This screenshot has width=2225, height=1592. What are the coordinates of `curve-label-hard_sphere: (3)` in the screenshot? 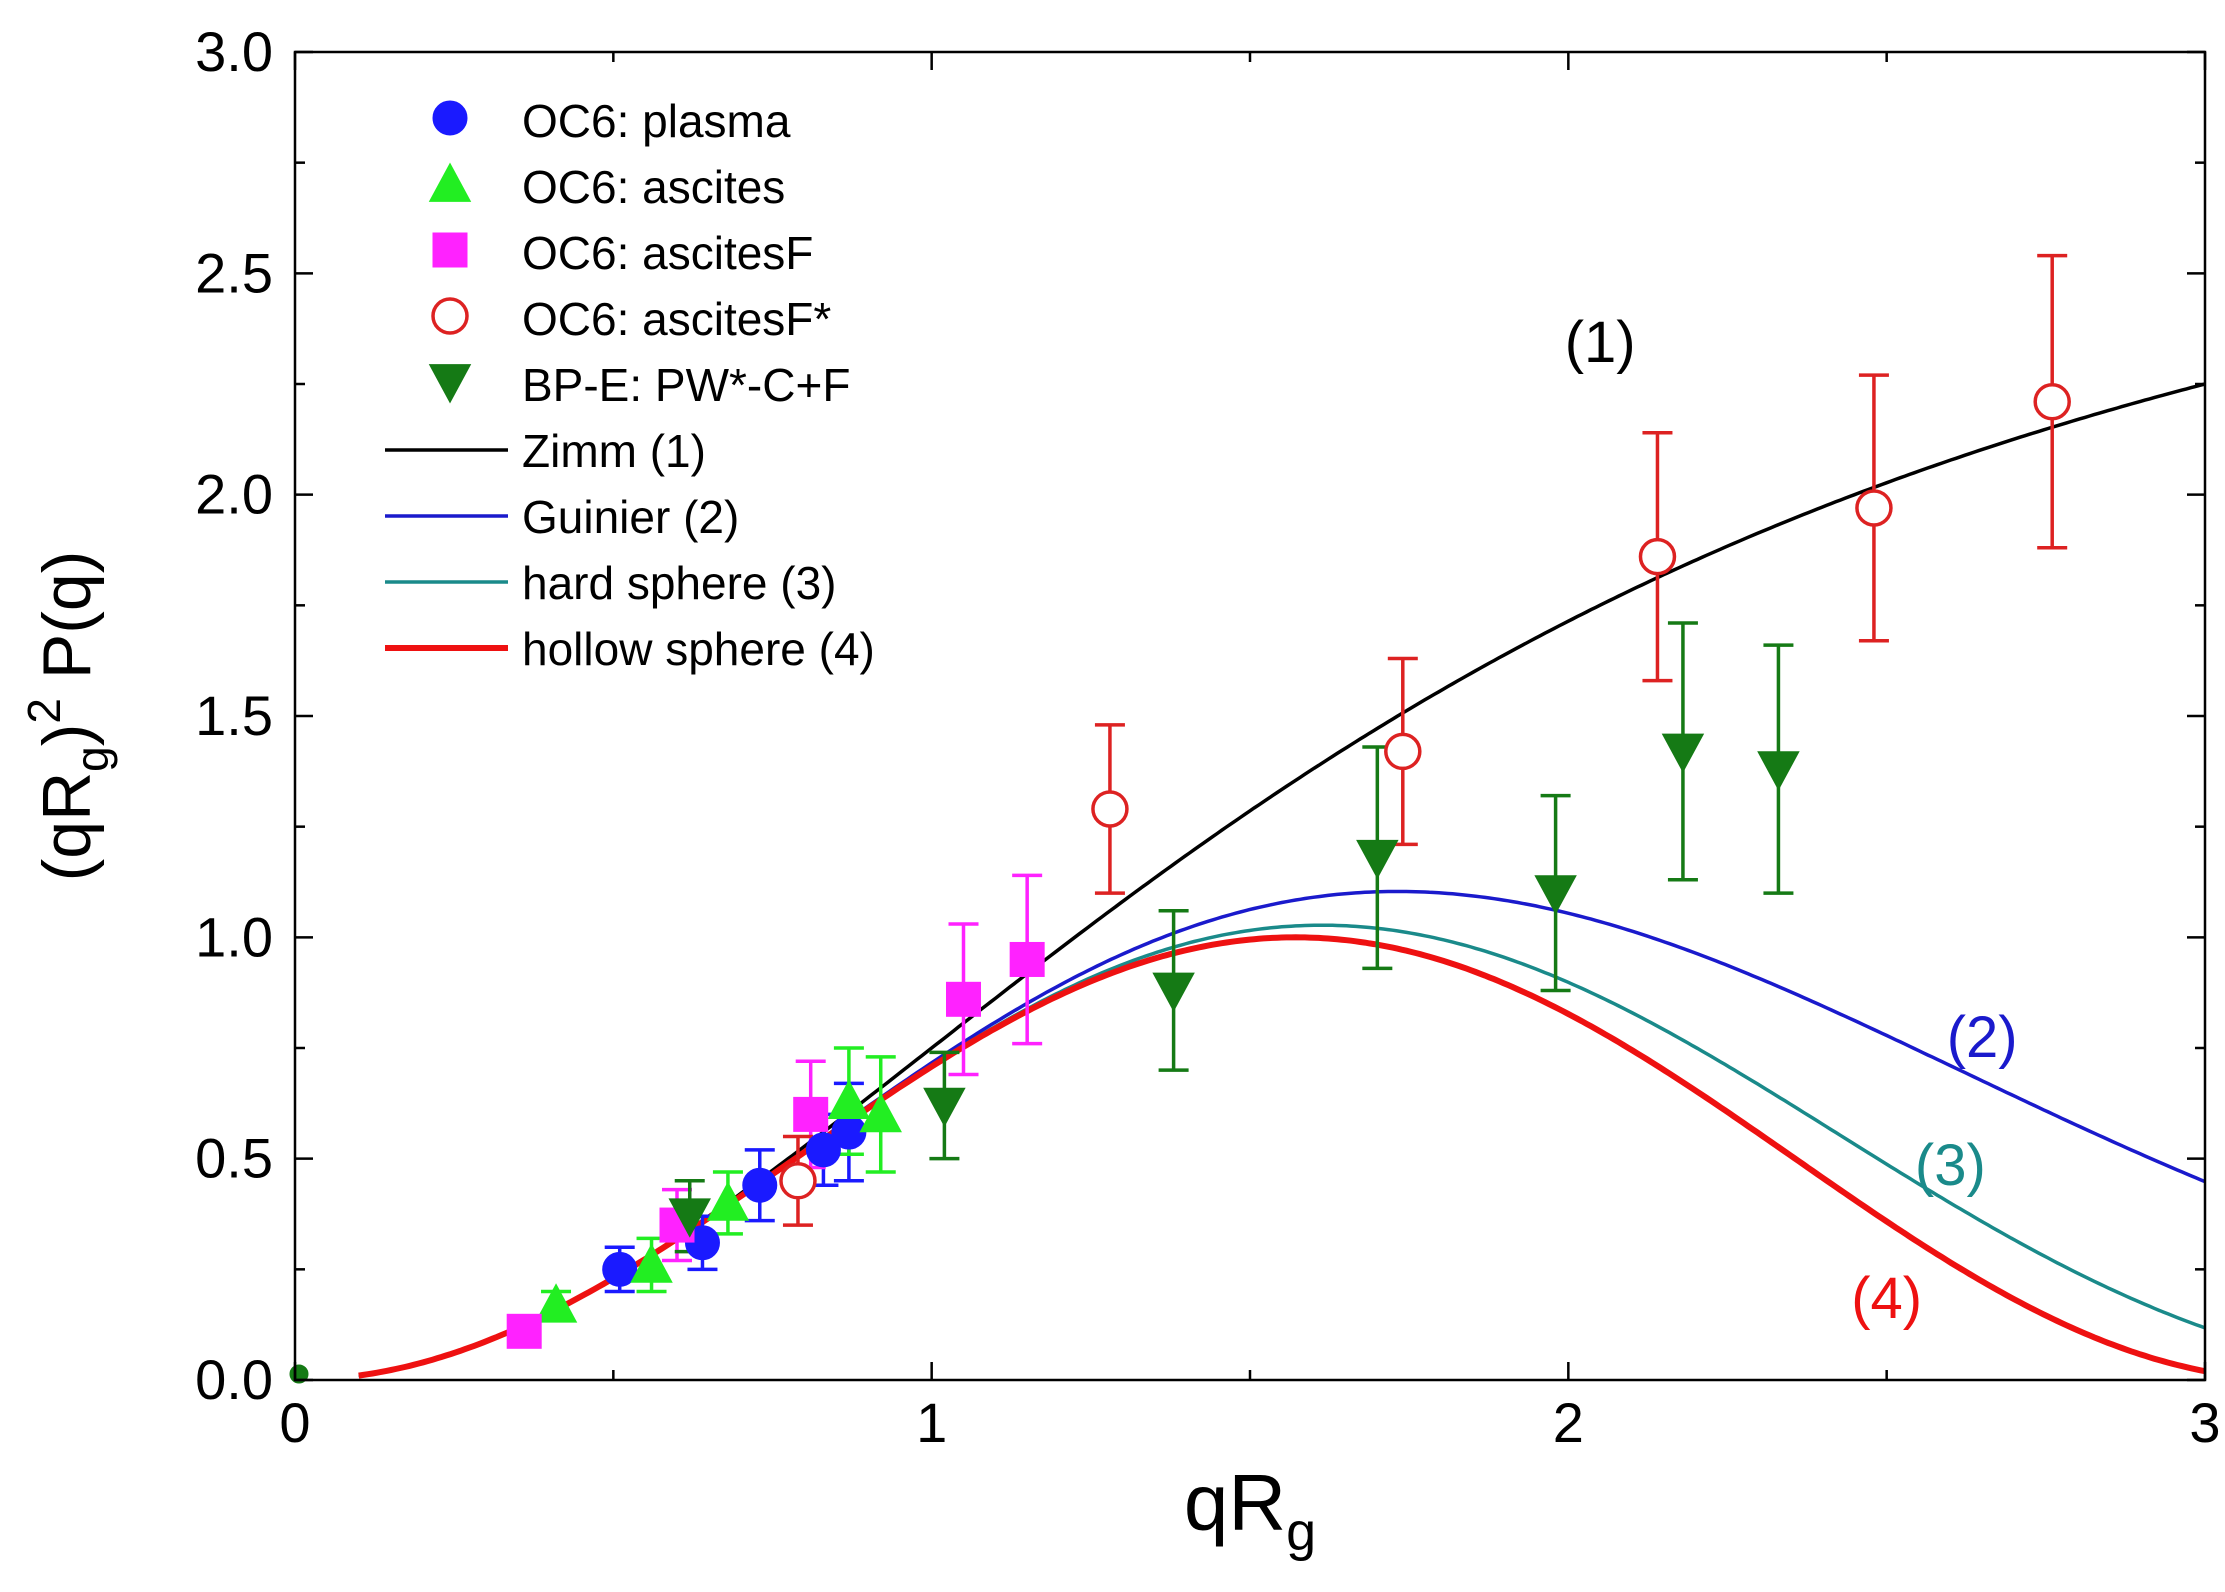 It's located at (1950, 1165).